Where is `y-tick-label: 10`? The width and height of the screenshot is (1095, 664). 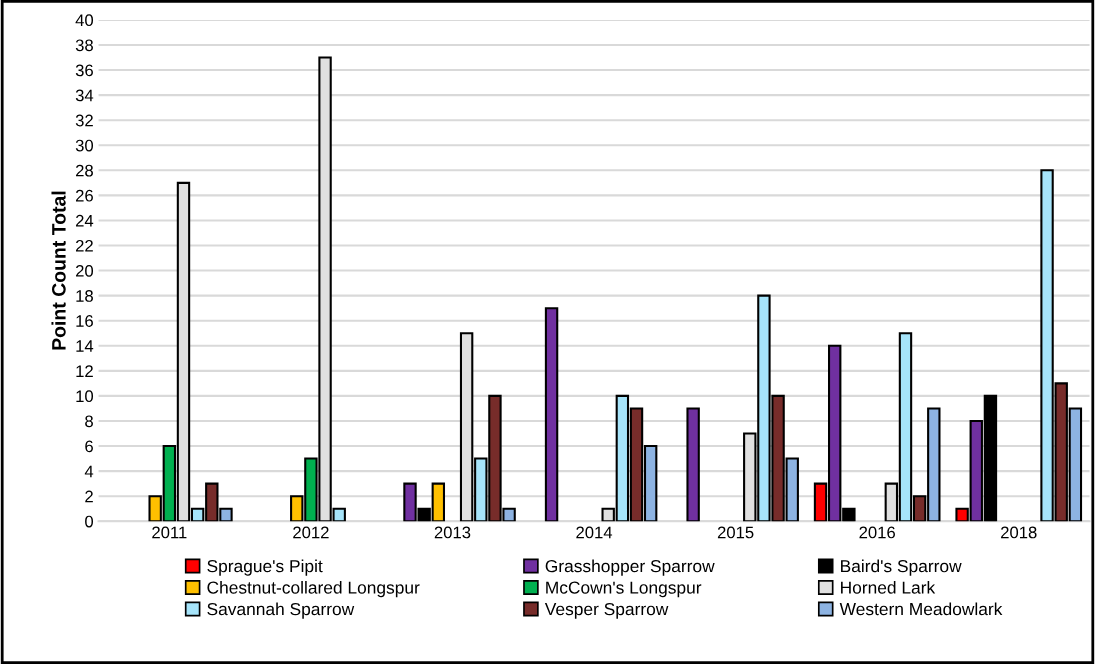 y-tick-label: 10 is located at coordinates (85, 396).